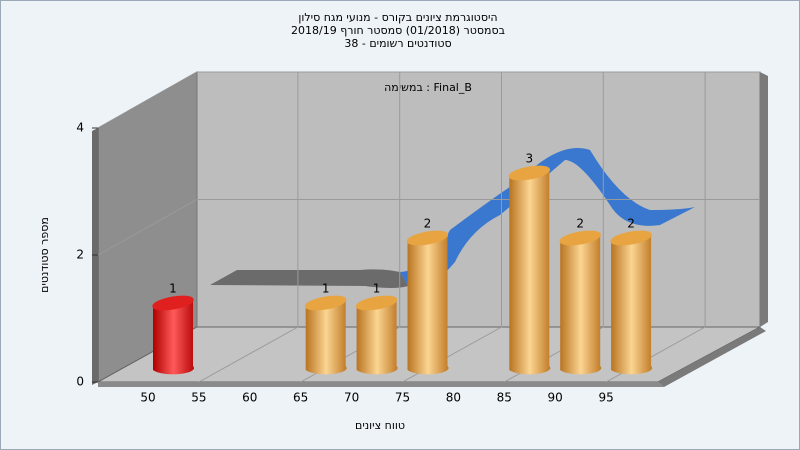  What do you see at coordinates (555, 398) in the screenshot?
I see `x-tick-label: 90` at bounding box center [555, 398].